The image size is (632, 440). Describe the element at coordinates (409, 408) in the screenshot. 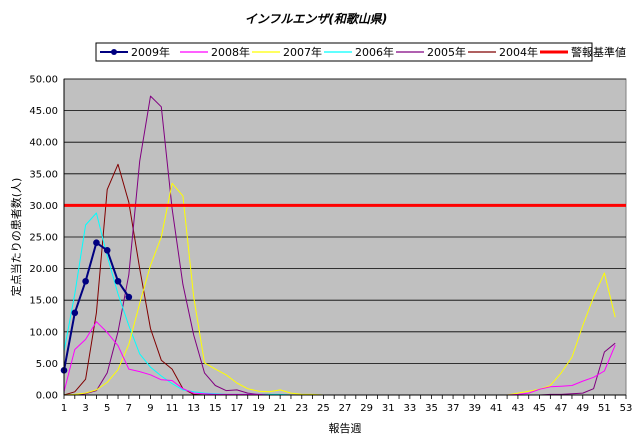

I see `x-tick-label: 33` at that location.